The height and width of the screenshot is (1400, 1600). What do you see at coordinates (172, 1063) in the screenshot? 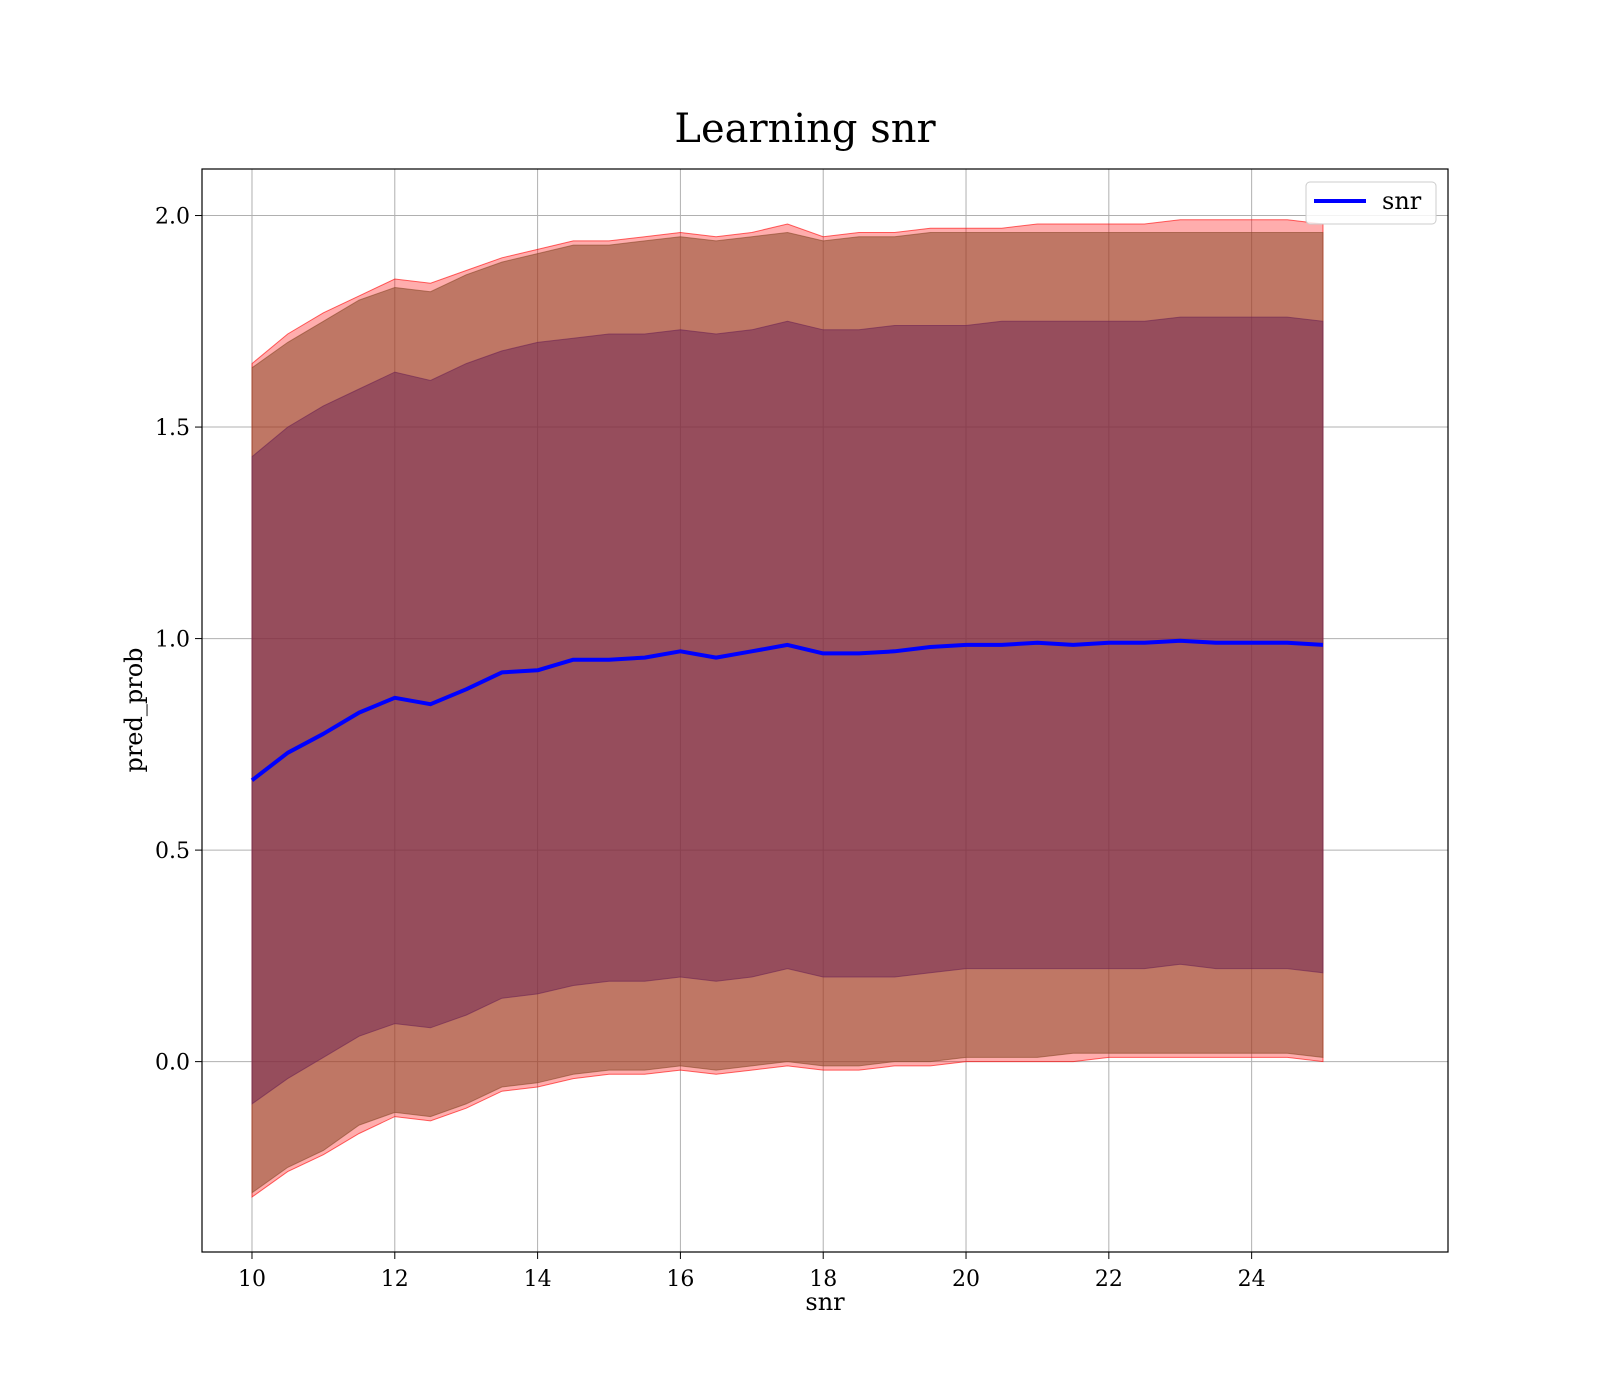
I see `y-tick-label: 0.0` at bounding box center [172, 1063].